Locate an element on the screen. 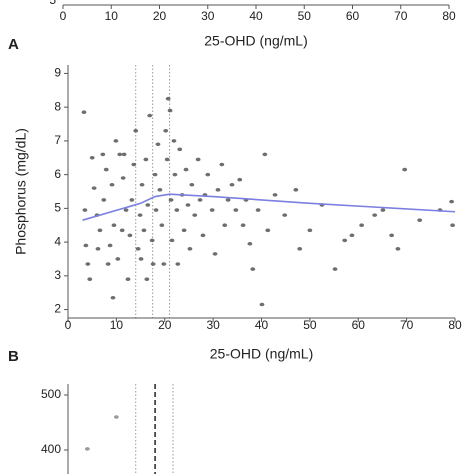  y-tick-label: 4 is located at coordinates (57, 241).